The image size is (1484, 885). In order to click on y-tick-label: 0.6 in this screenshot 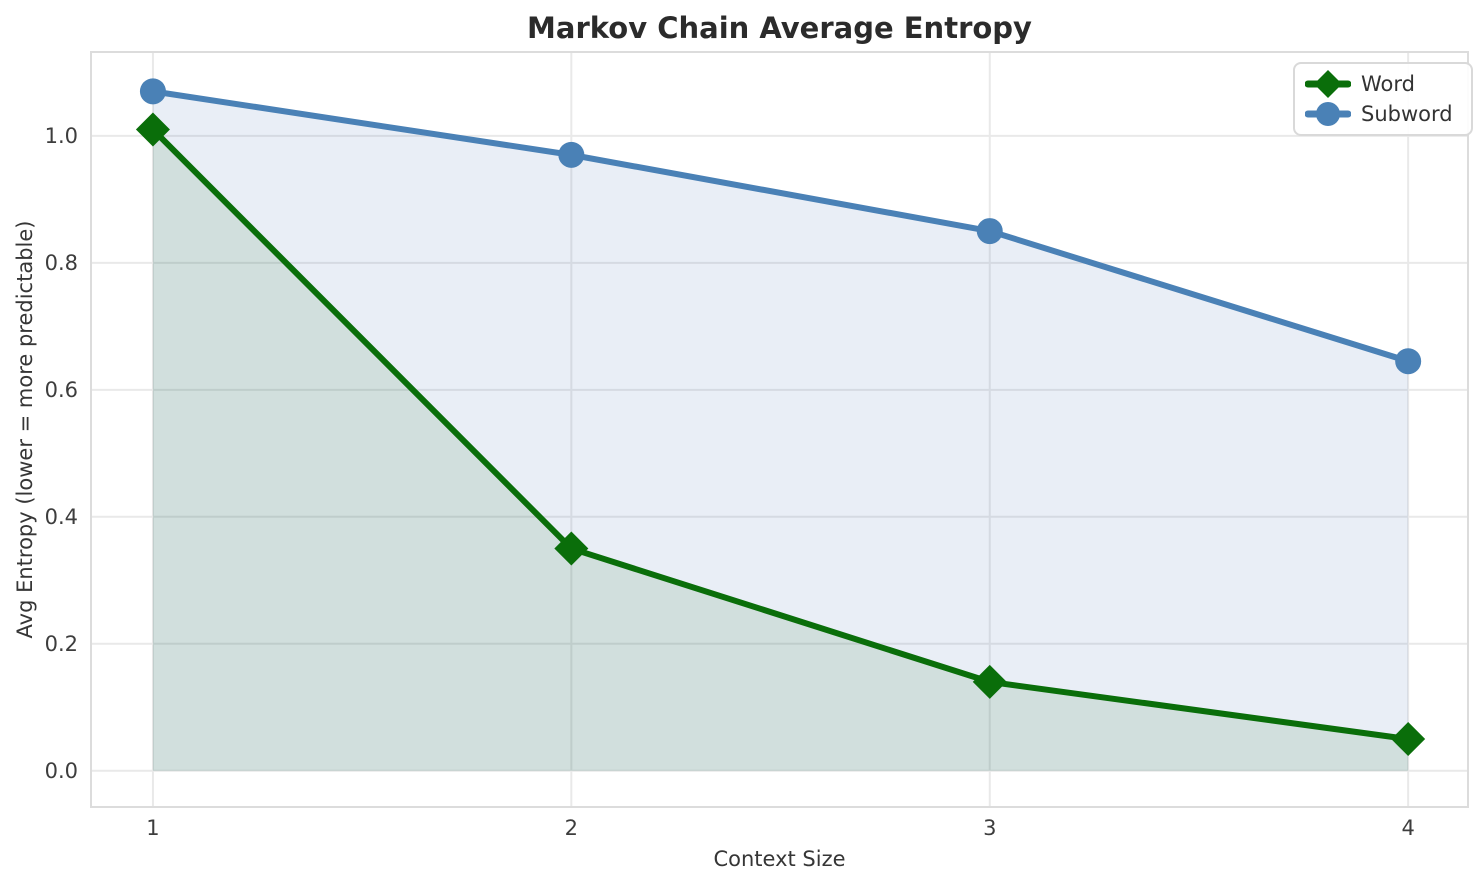, I will do `click(61, 390)`.